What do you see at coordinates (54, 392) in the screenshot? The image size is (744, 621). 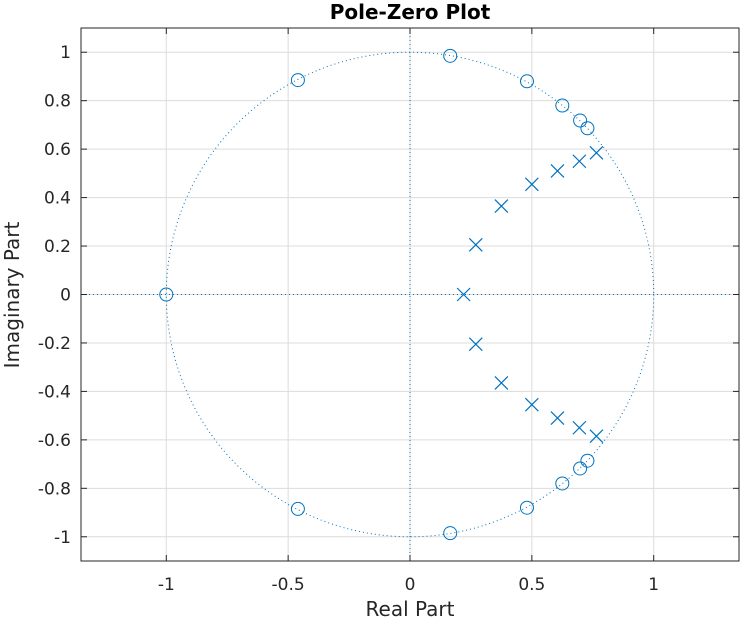 I see `y-tick-label: -0.4` at bounding box center [54, 392].